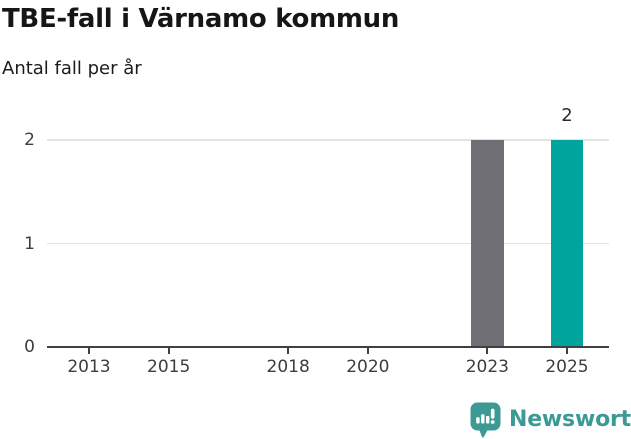  Describe the element at coordinates (29, 140) in the screenshot. I see `y-tick-label-2: 2` at that location.